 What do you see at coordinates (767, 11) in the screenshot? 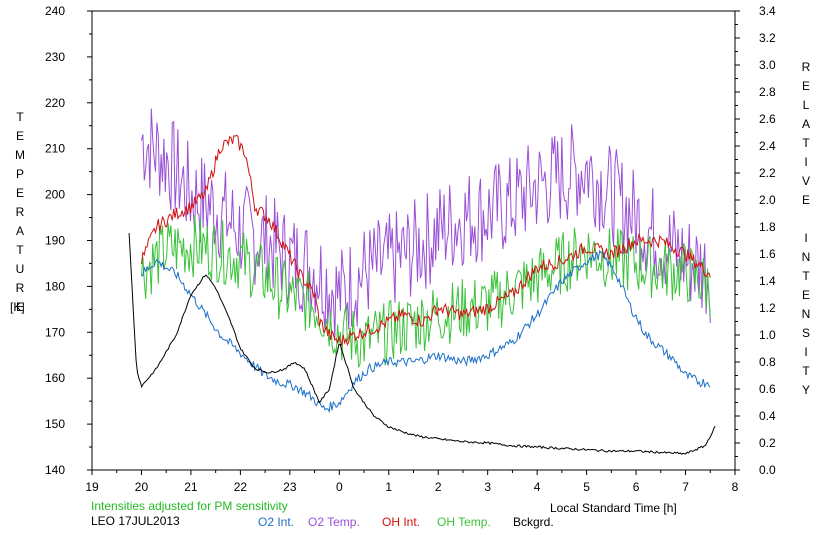
I see `y-right-tick-label: 3.4` at bounding box center [767, 11].